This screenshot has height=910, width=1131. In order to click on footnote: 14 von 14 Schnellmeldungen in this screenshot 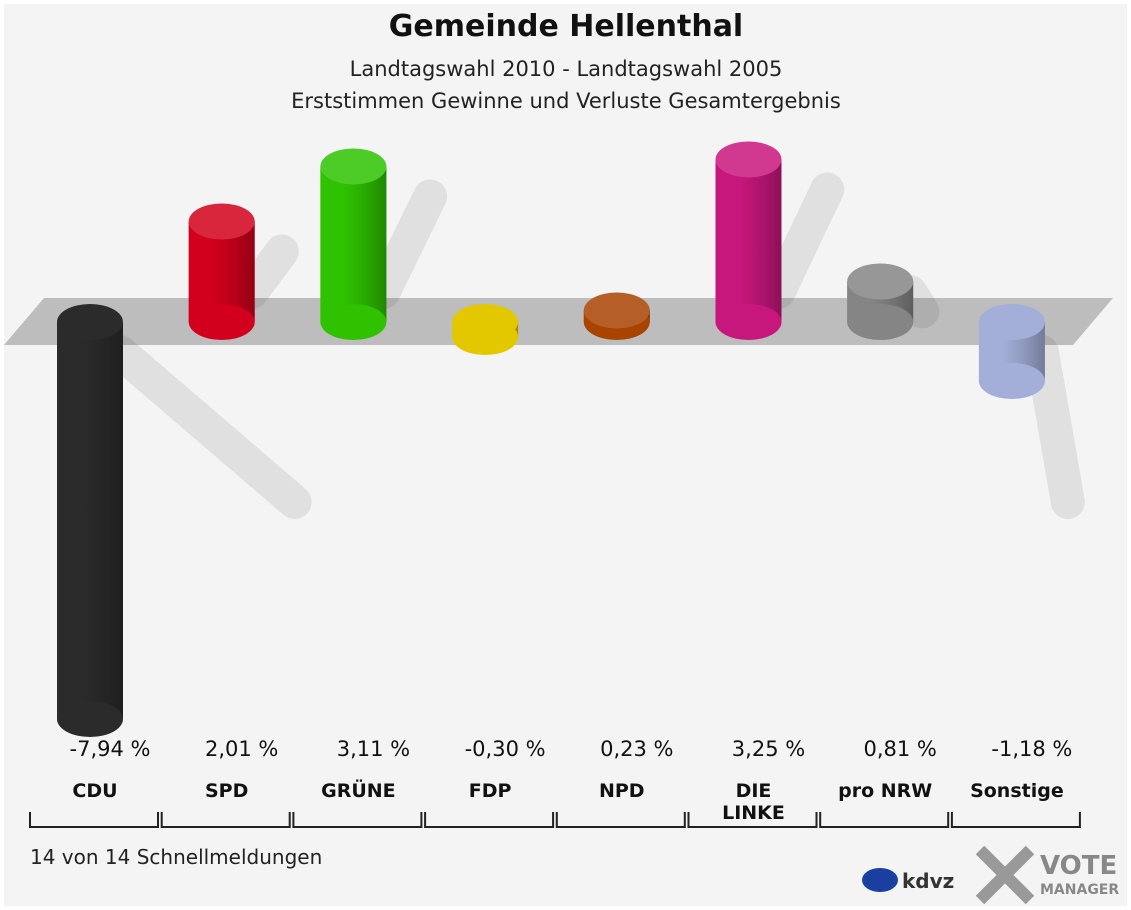, I will do `click(176, 857)`.